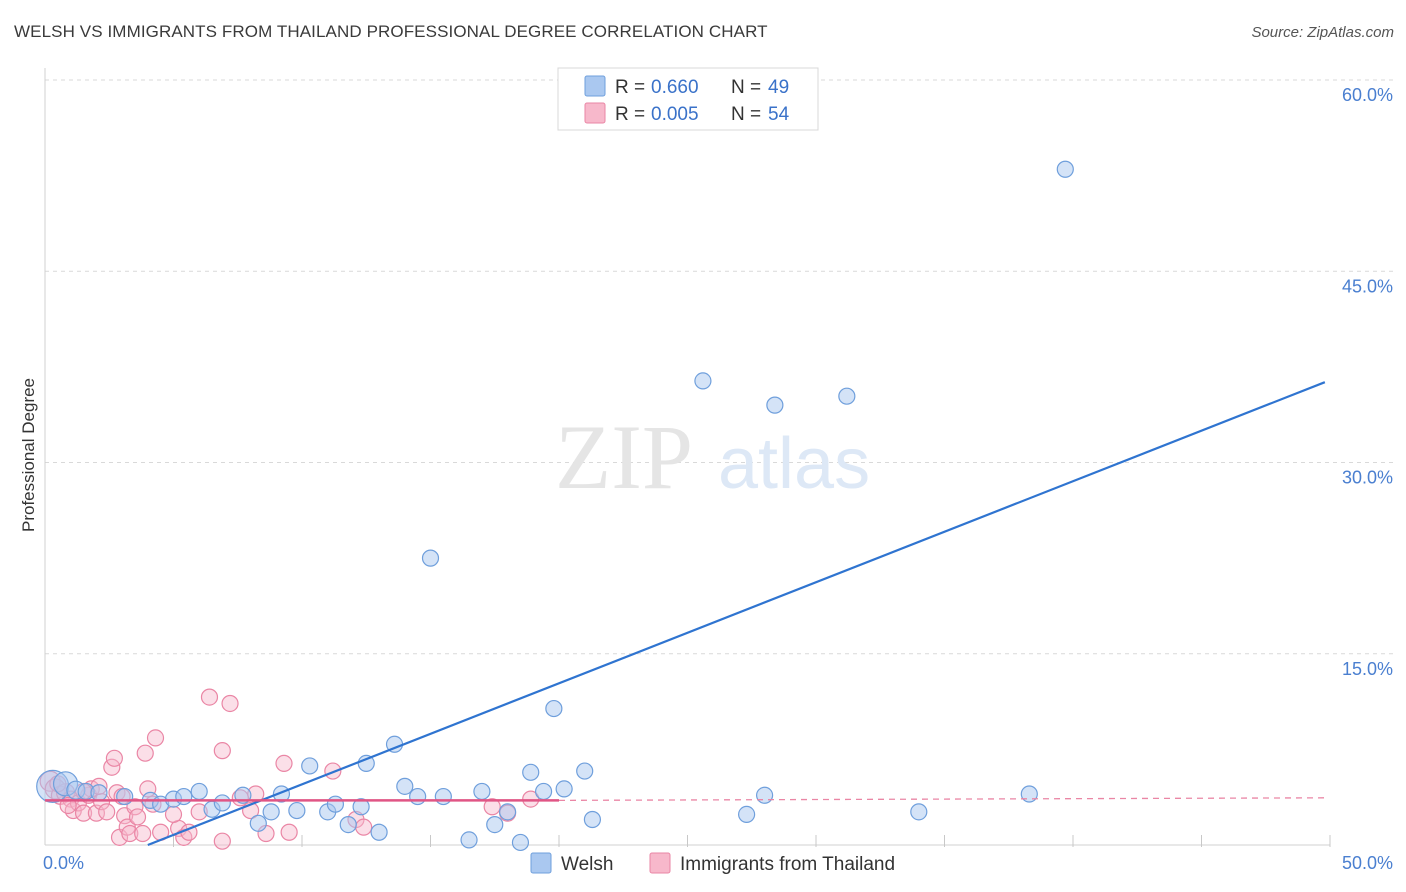  Describe the element at coordinates (675, 87) in the screenshot. I see `legend-r-value-welsh: 0.660` at that location.